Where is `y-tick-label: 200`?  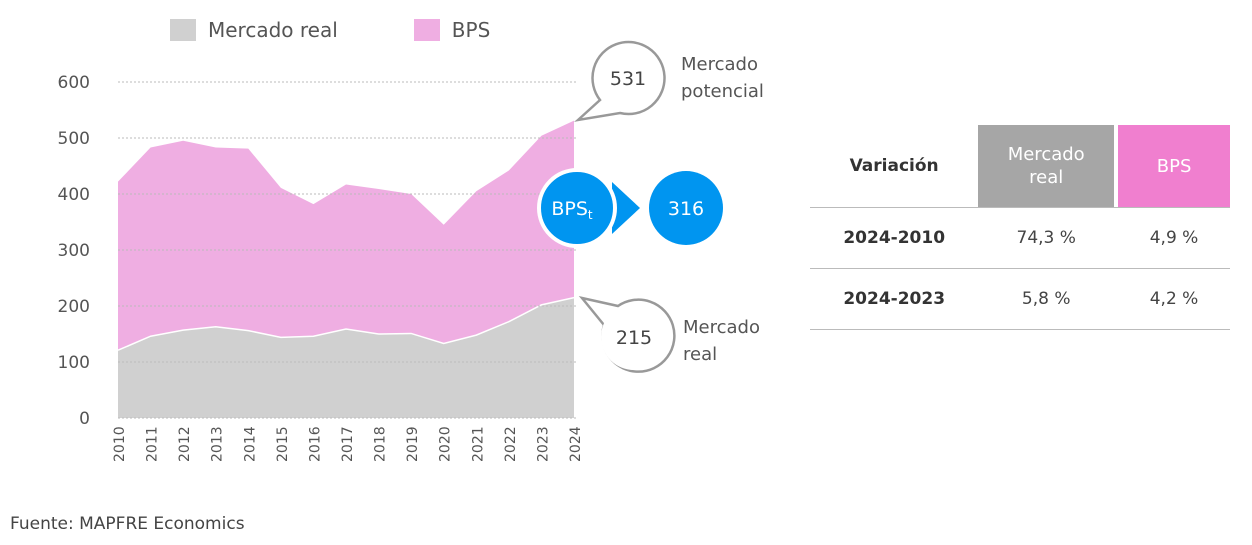
y-tick-label: 200 is located at coordinates (74, 307).